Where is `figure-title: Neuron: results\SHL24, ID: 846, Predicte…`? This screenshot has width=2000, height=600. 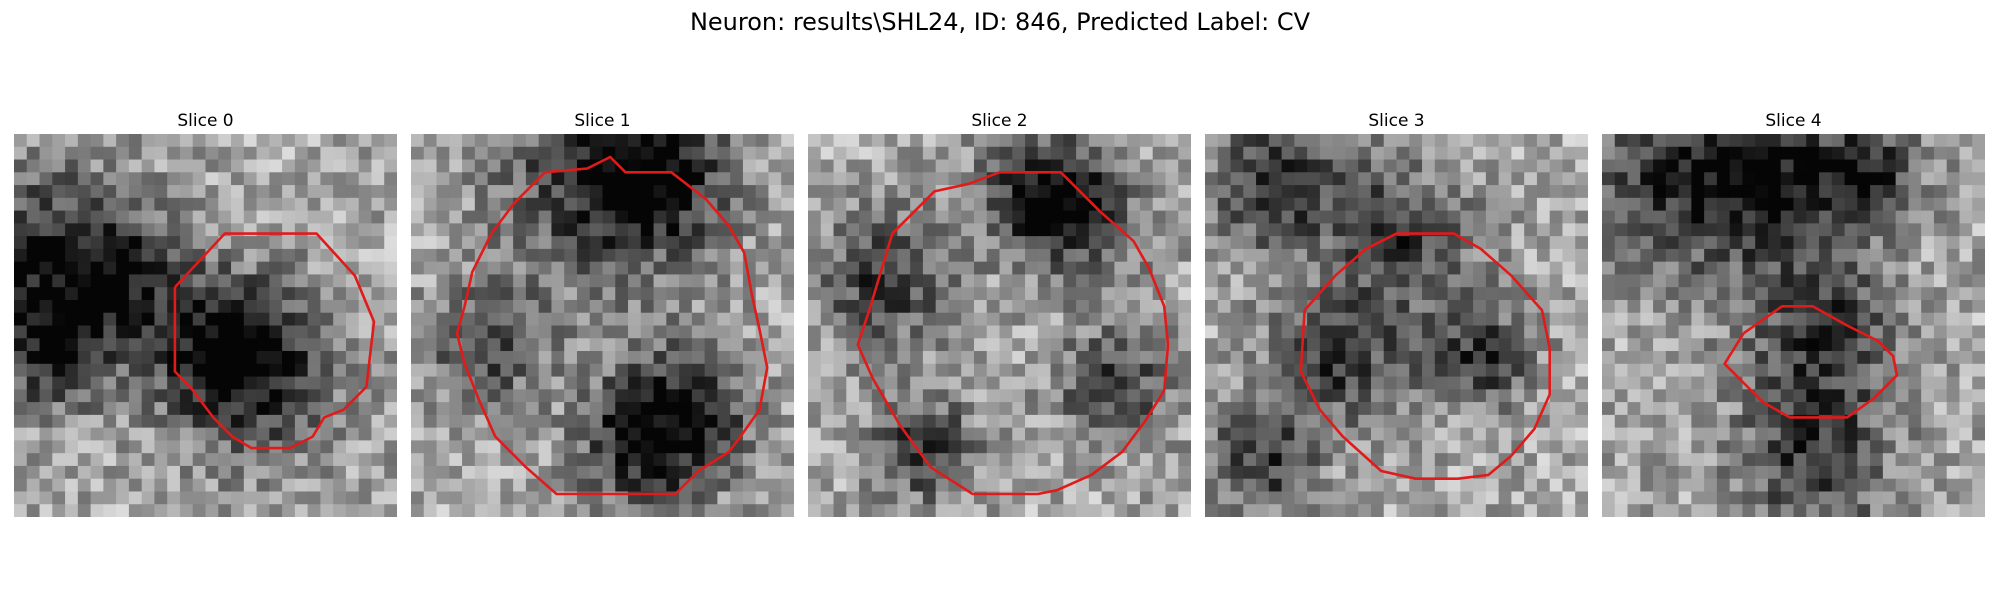
figure-title: Neuron: results\SHL24, ID: 846, Predicte… is located at coordinates (1000, 22).